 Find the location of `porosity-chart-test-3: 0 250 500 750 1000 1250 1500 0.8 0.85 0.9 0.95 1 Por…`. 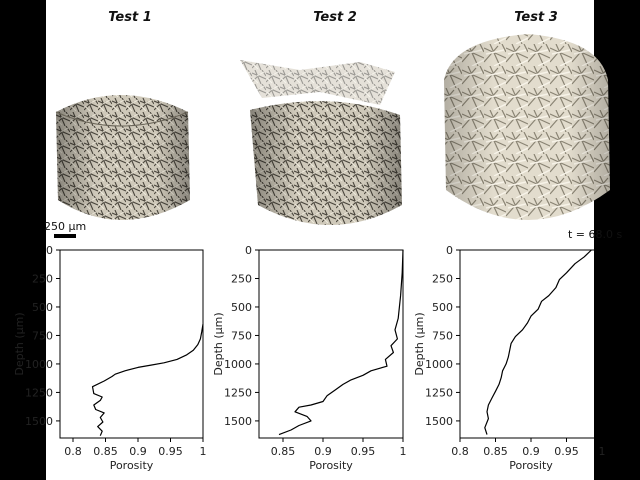

porosity-chart-test-3: 0 250 500 750 1000 1250 1500 0.8 0.85 0.9 0.95 1 Por… is located at coordinates (509, 358).